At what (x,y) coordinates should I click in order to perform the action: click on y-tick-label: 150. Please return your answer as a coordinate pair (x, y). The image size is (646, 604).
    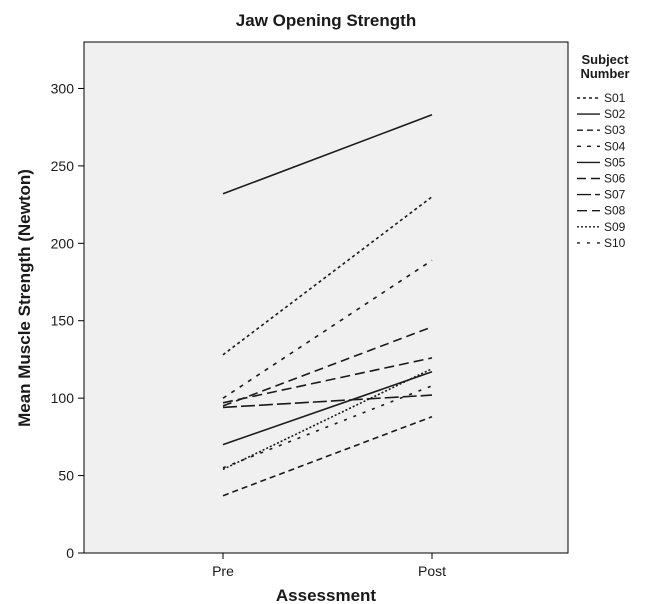
    Looking at the image, I should click on (63, 321).